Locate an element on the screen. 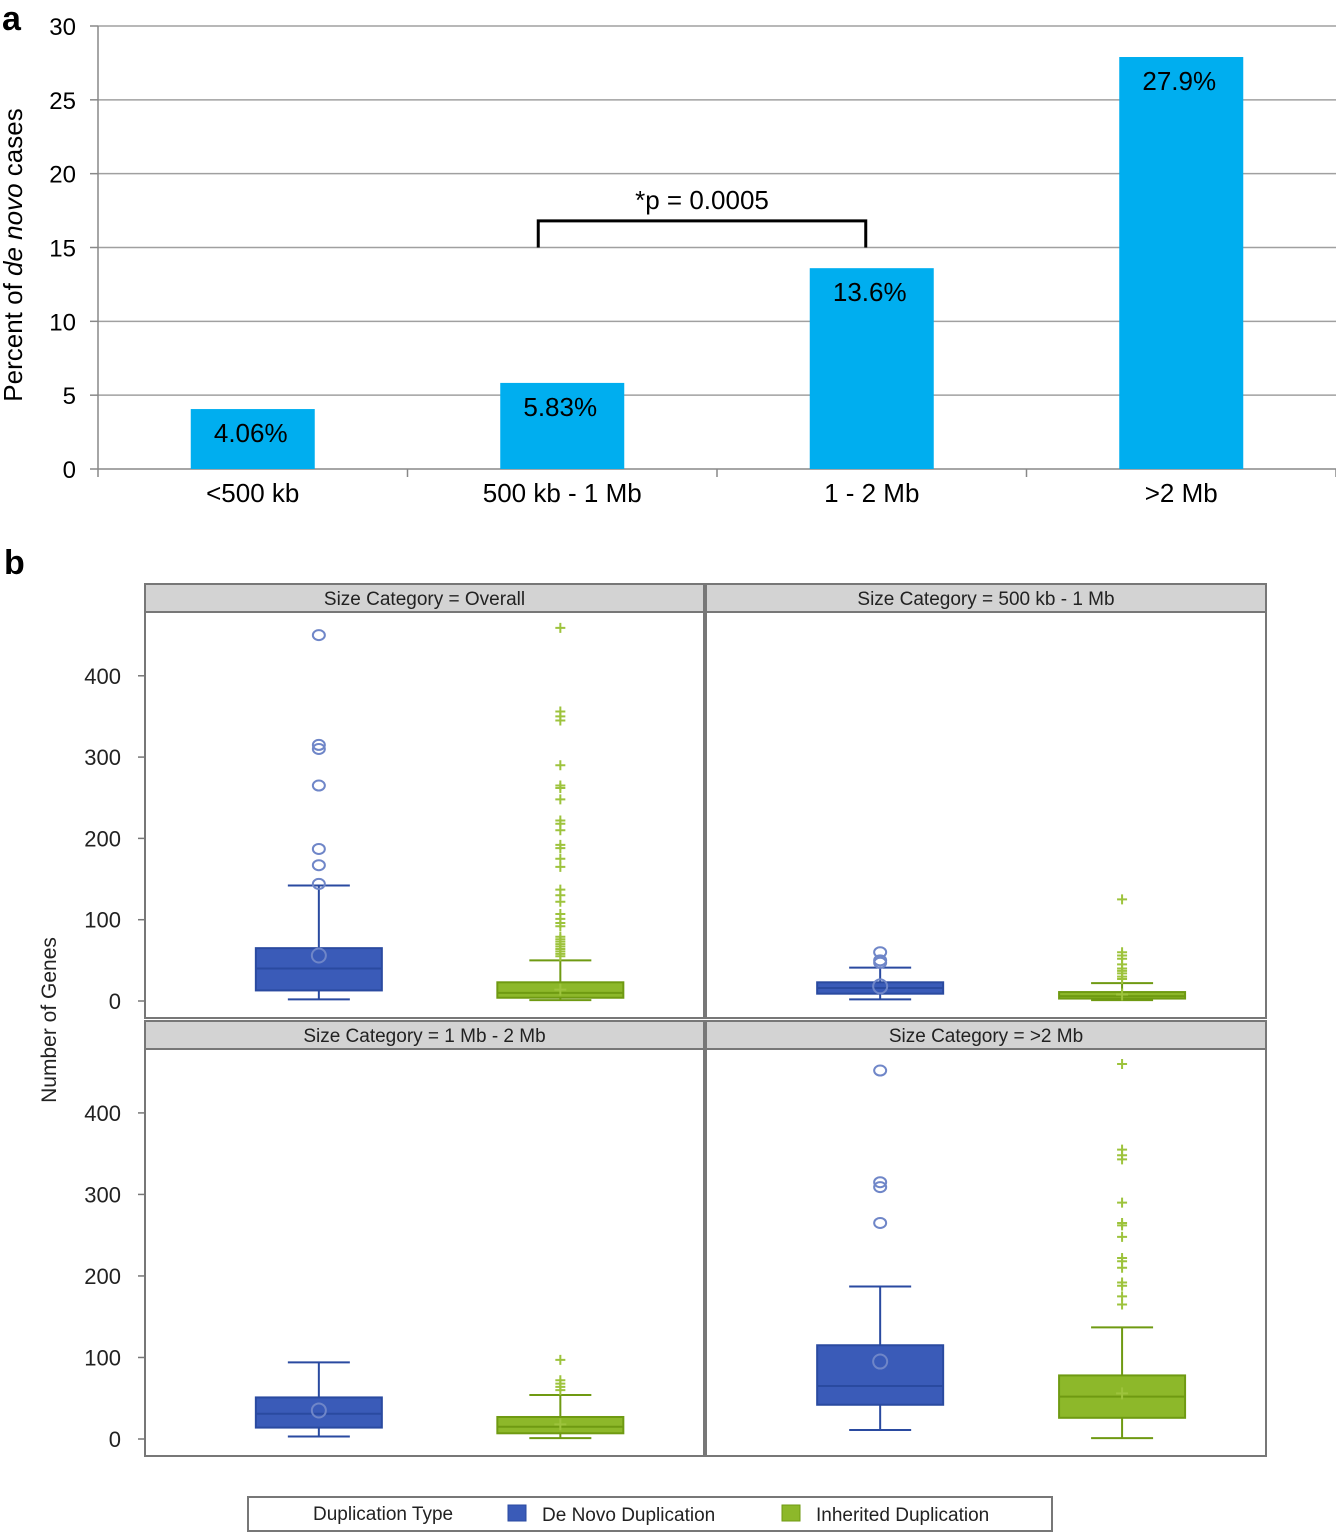 This screenshot has width=1336, height=1532. b-facet-panel: Size Category = Overall is located at coordinates (424, 801).